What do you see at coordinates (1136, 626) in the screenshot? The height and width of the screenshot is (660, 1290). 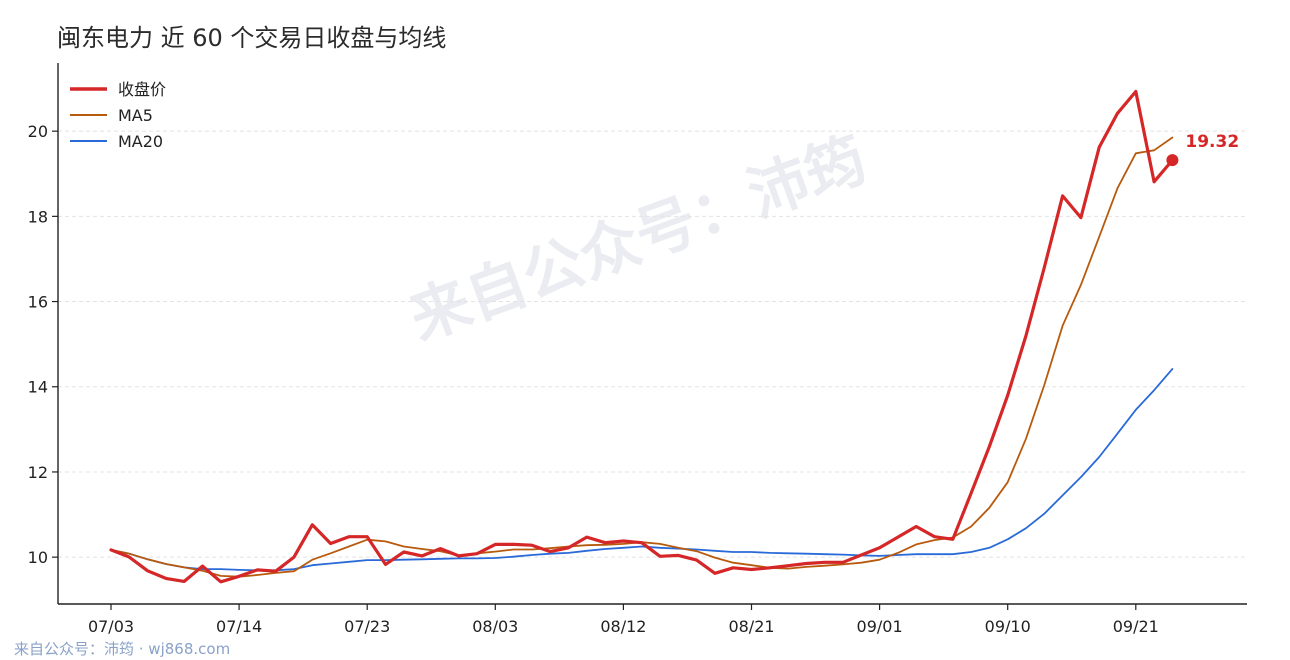 I see `x-tick-label: 09/21` at bounding box center [1136, 626].